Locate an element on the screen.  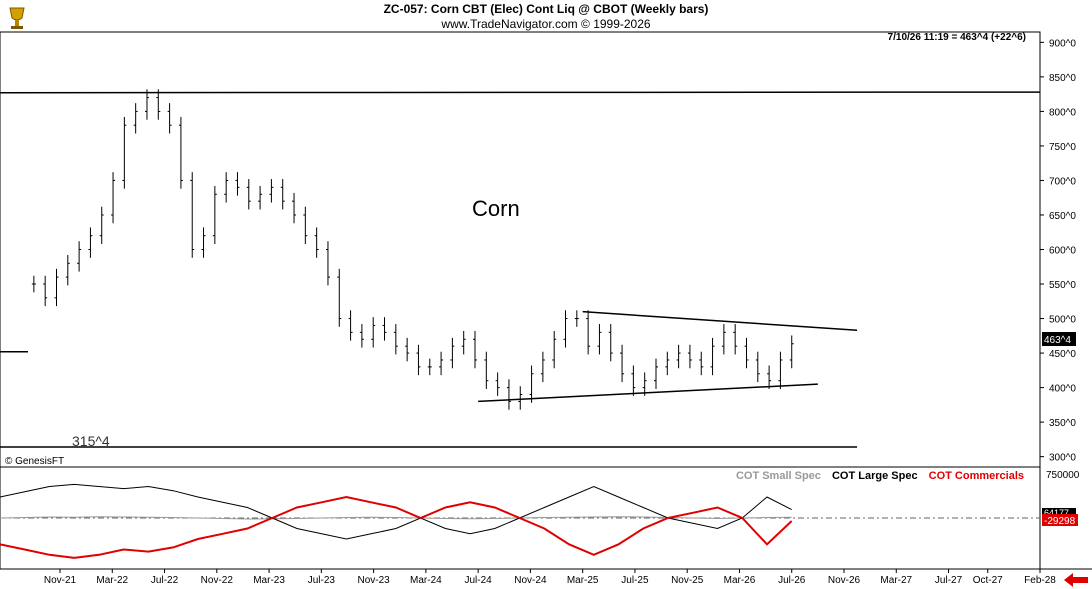
trend-line-resistance is located at coordinates (520, 92).